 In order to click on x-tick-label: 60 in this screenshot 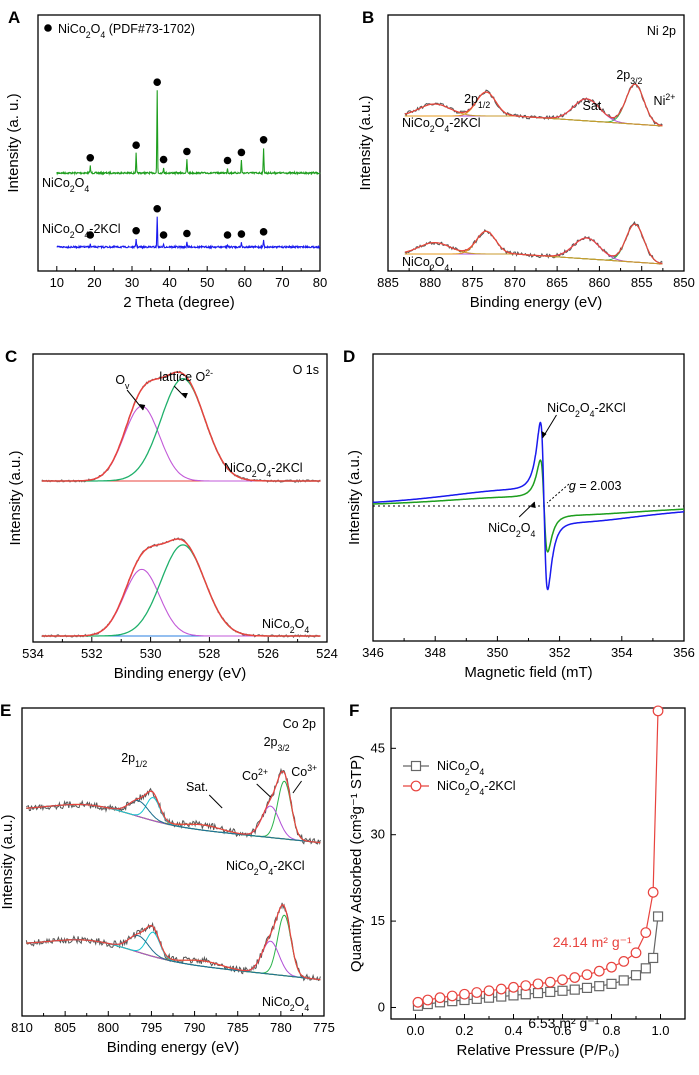, I will do `click(245, 282)`.